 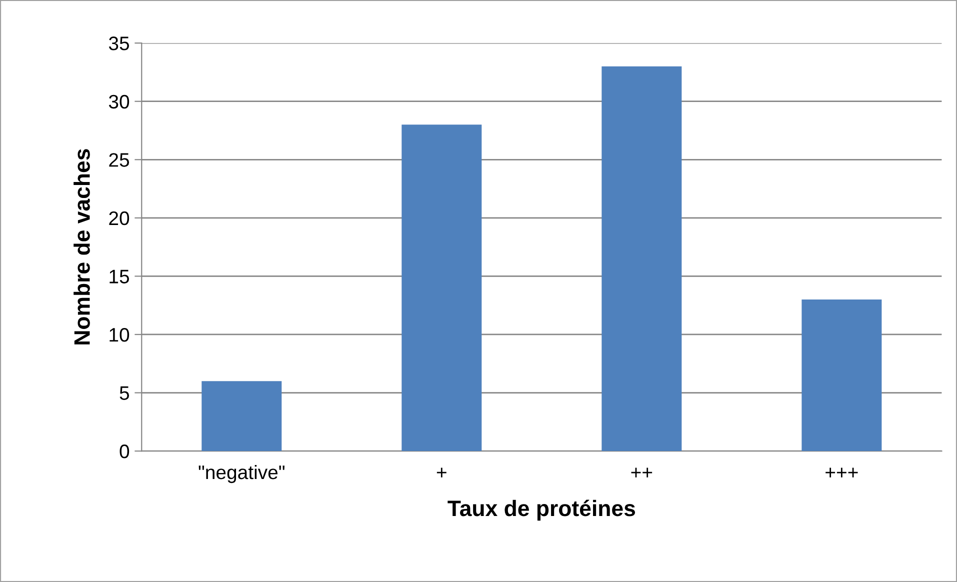 What do you see at coordinates (119, 43) in the screenshot?
I see `y-tick-label: 35` at bounding box center [119, 43].